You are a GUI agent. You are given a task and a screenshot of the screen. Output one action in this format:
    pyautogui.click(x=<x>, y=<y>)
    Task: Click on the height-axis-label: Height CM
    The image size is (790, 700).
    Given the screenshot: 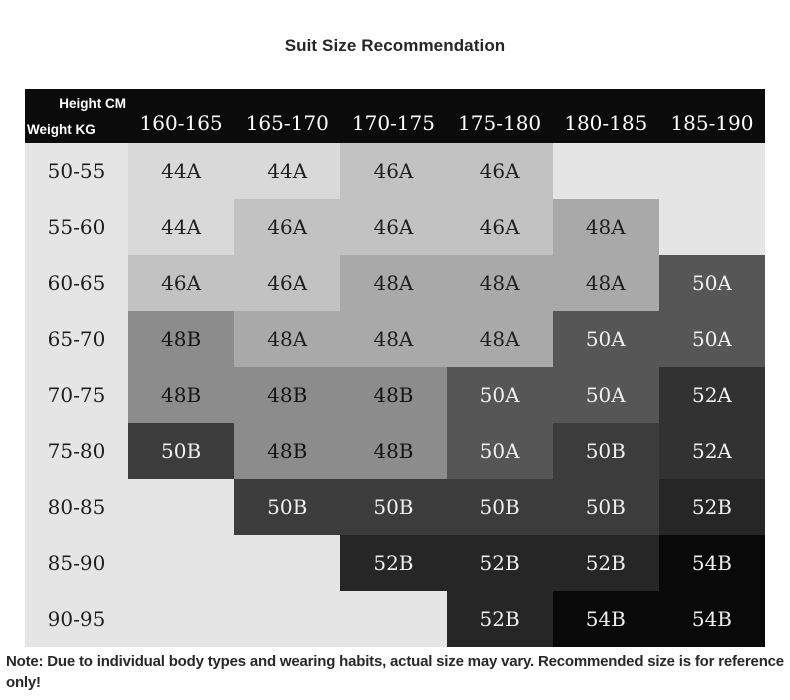 What is the action you would take?
    pyautogui.click(x=92, y=103)
    